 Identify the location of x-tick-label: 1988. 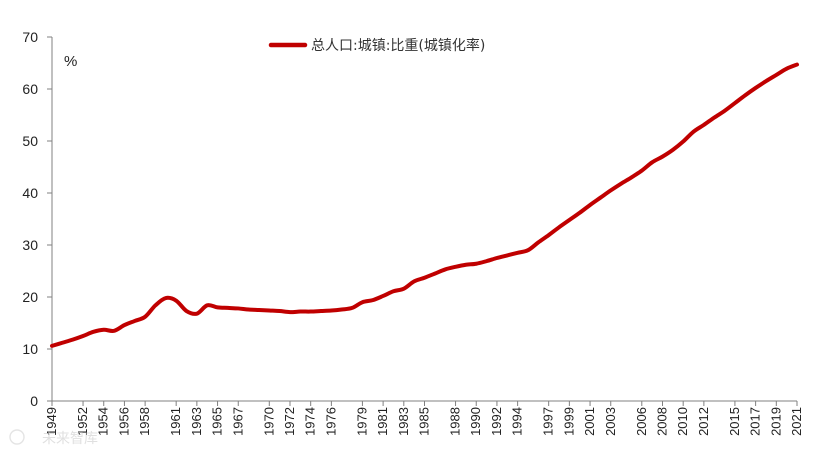
(455, 421).